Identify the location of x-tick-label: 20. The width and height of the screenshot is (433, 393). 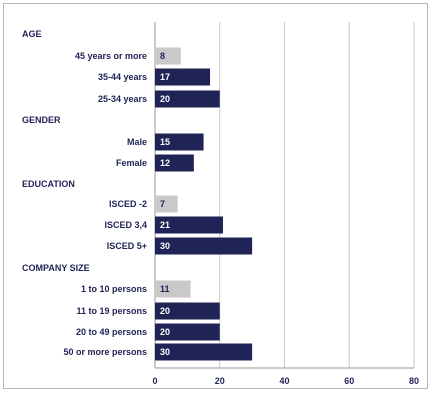
(220, 381).